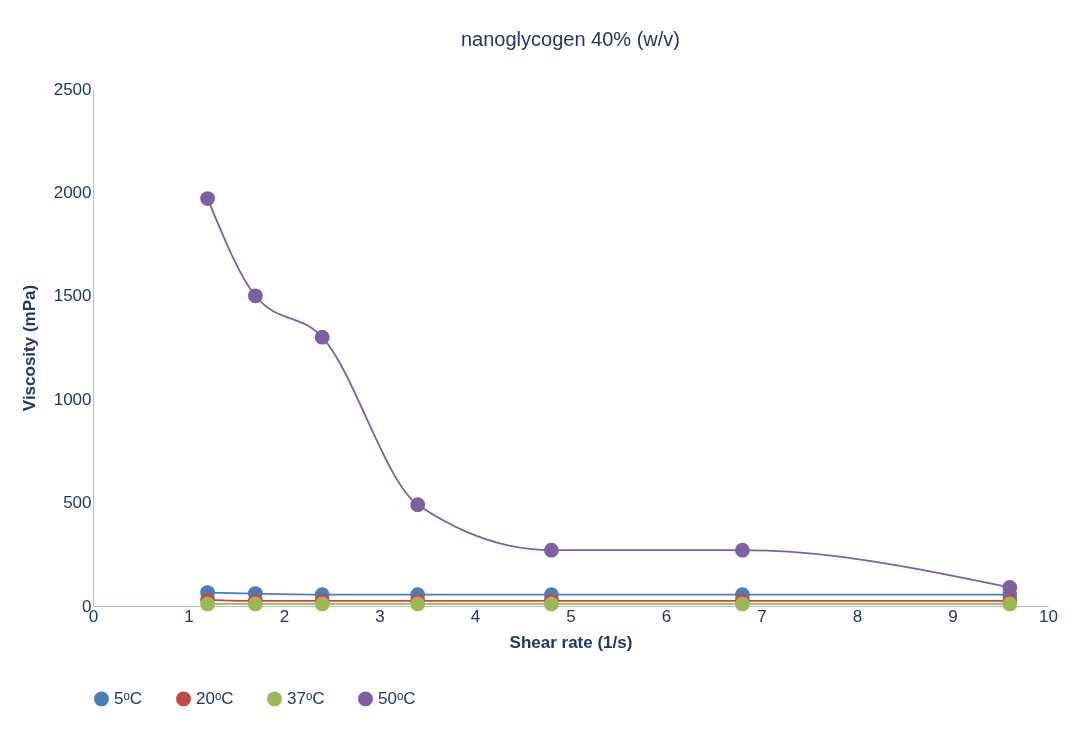  What do you see at coordinates (762, 616) in the screenshot?
I see `x-tick-label: 7` at bounding box center [762, 616].